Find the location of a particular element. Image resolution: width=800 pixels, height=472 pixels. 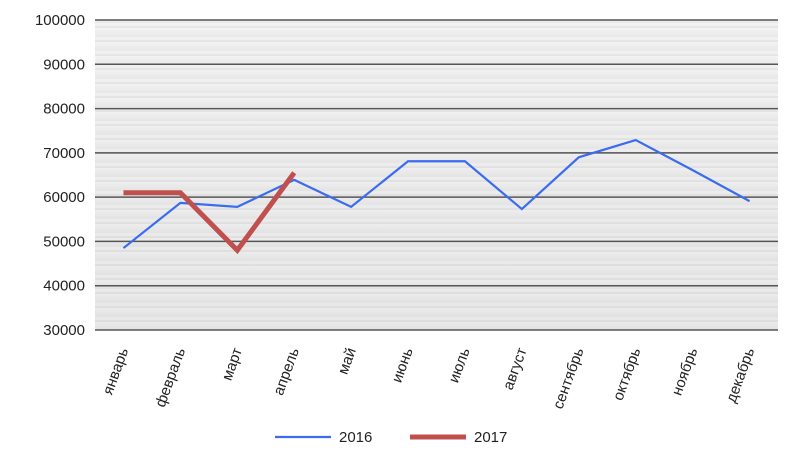

legend-label: 2016 is located at coordinates (355, 437).